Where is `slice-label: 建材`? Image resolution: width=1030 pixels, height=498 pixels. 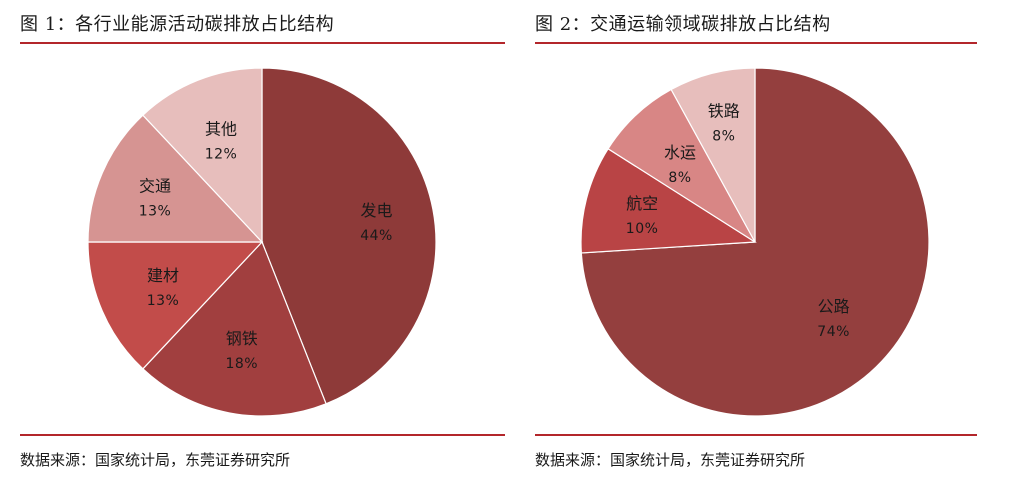 slice-label: 建材 is located at coordinates (163, 275).